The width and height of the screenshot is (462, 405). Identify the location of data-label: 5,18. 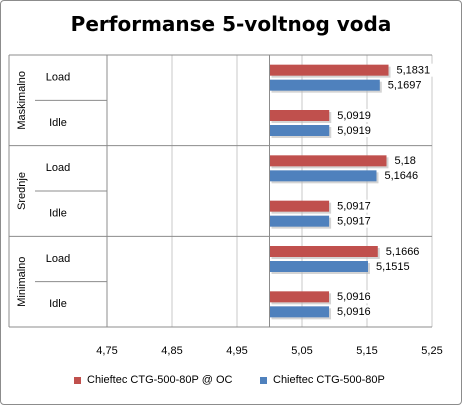
(405, 161).